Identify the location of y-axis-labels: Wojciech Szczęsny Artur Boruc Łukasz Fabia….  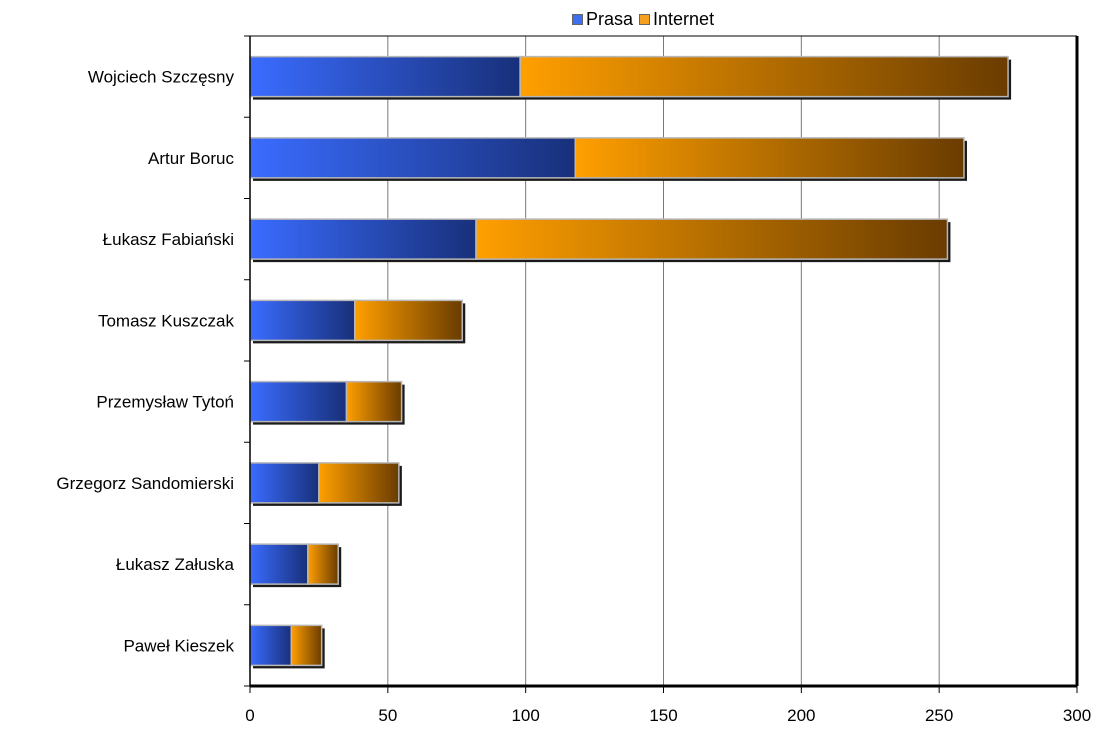
(145, 362).